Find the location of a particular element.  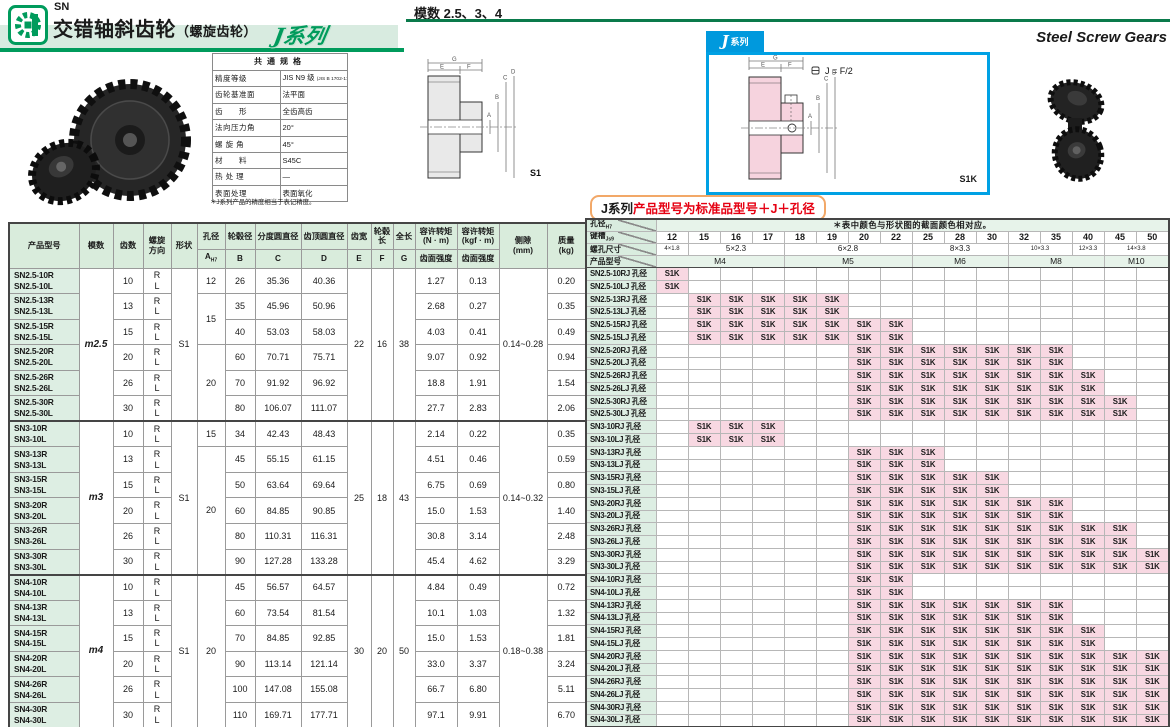

j-product-label: SN4-15RJ 孔径 is located at coordinates (621, 631).